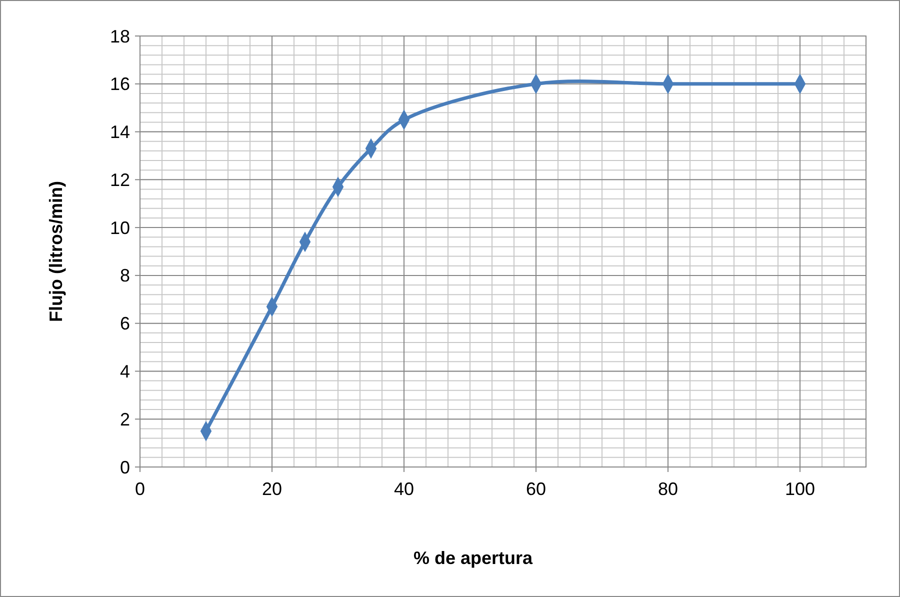 The height and width of the screenshot is (597, 900). What do you see at coordinates (536, 489) in the screenshot?
I see `x-tick-label: 60` at bounding box center [536, 489].